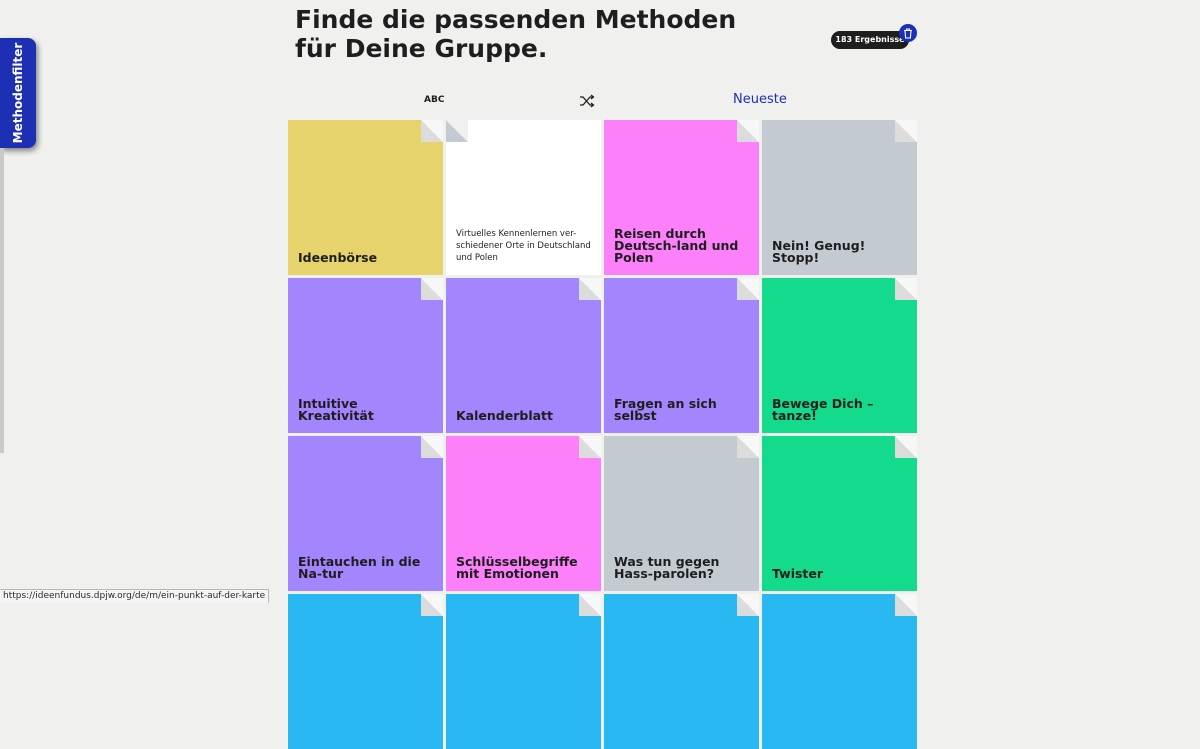  I want to click on method-card-title: Reisen durch Deutsch-land und Polen, so click(676, 245).